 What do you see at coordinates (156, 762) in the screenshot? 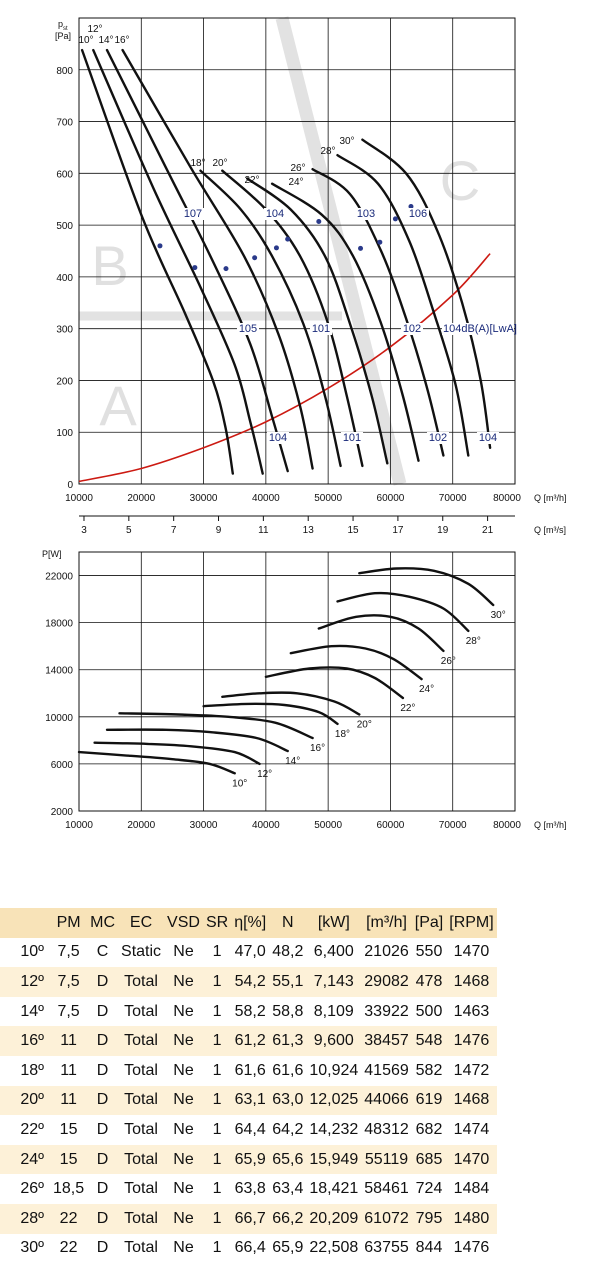
I see `power-curve-10deg` at bounding box center [156, 762].